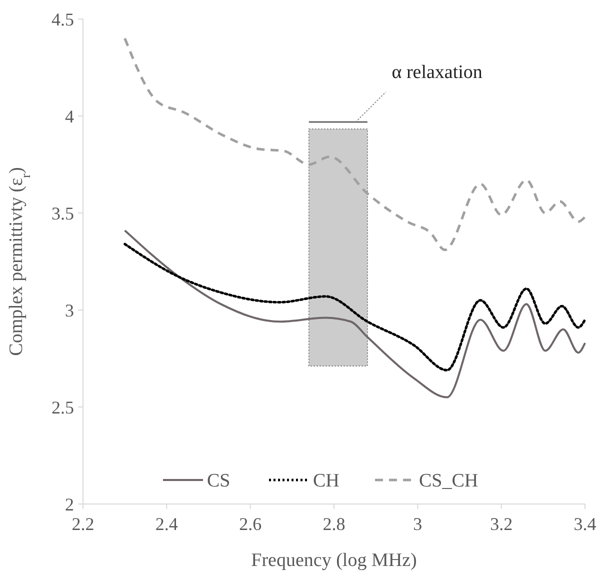 This screenshot has width=600, height=577. I want to click on x-tick-label: 2.4, so click(166, 524).